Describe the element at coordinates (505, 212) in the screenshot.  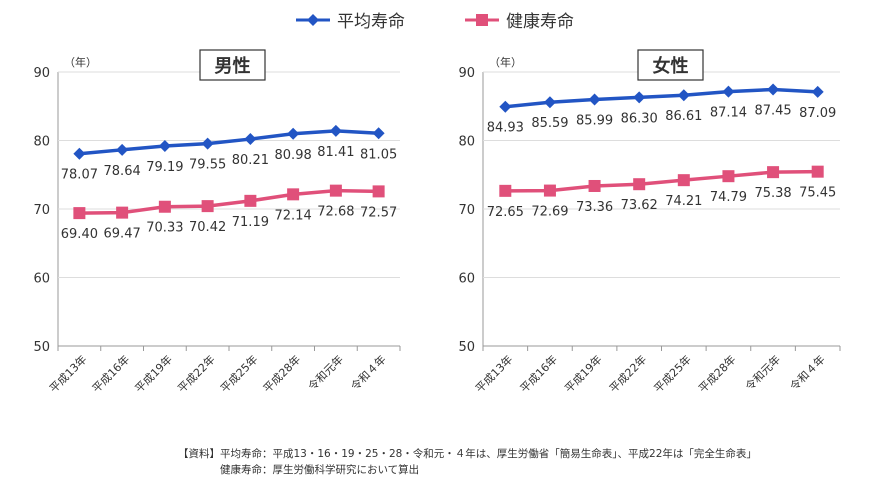
I see `data-label: 72.65` at that location.